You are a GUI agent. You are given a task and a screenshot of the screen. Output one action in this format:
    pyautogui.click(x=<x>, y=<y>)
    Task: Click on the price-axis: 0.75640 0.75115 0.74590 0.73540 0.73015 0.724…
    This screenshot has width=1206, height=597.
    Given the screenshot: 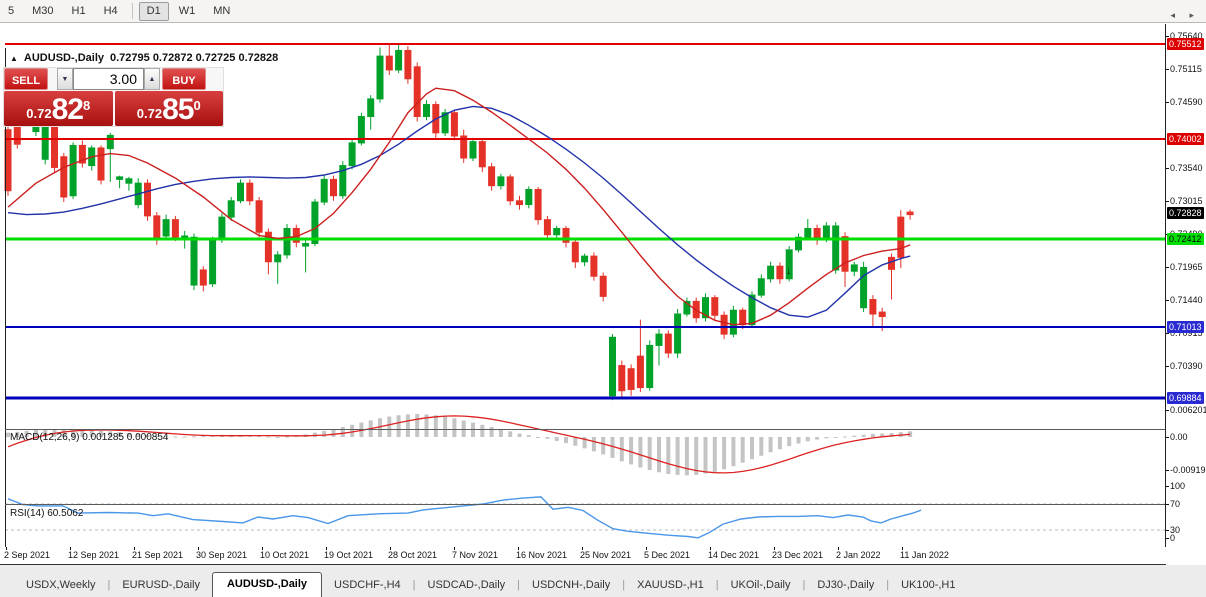 What is the action you would take?
    pyautogui.click(x=1186, y=294)
    